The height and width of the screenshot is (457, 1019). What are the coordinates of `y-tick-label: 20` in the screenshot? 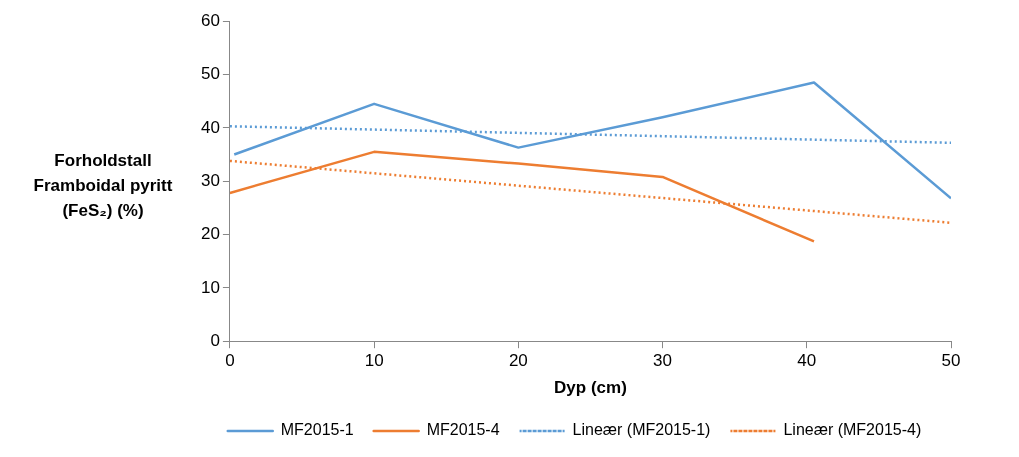 It's located at (210, 234).